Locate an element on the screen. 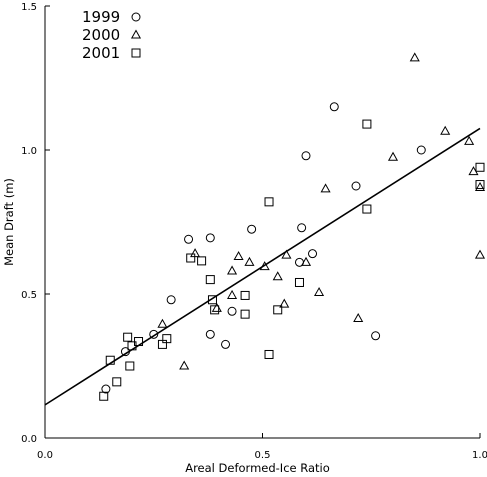  legend-label: 2000 is located at coordinates (101, 35).